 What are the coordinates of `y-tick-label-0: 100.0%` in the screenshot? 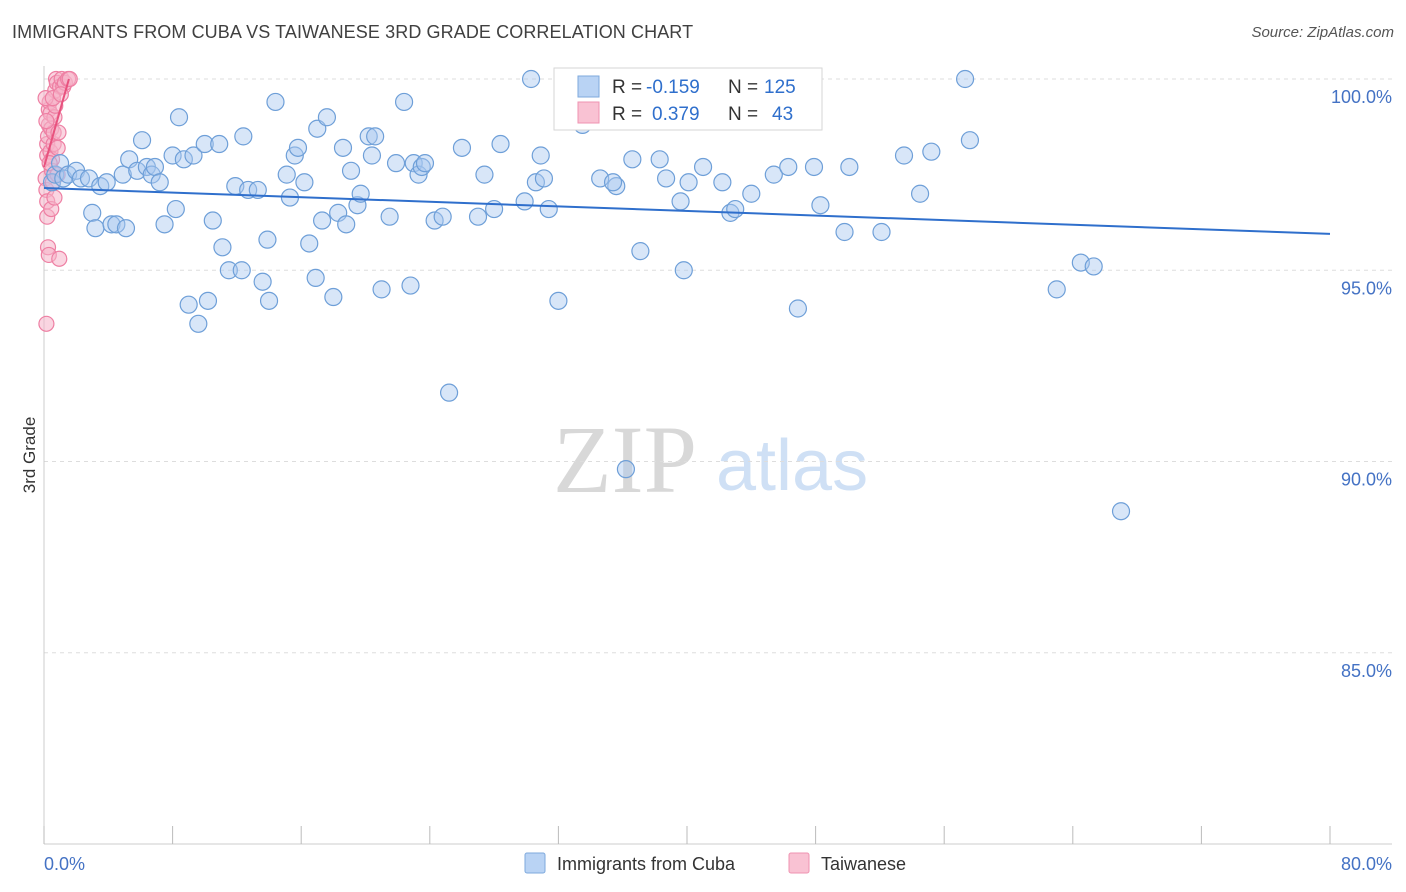 It's located at (1361, 97).